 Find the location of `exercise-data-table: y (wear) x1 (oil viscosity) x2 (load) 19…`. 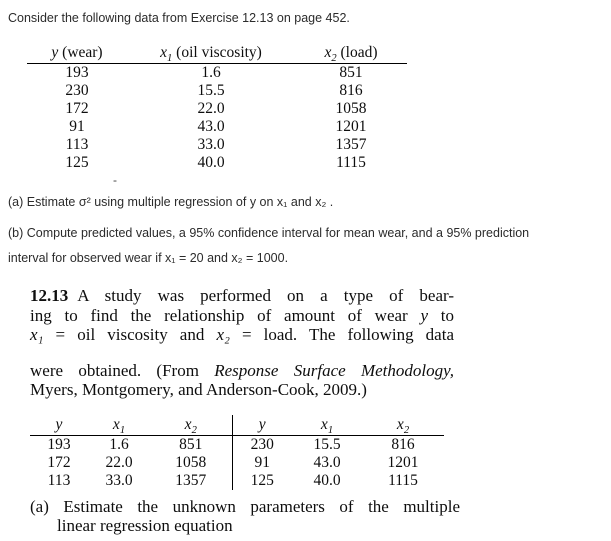

exercise-data-table: y (wear) x1 (oil viscosity) x2 (load) 19… is located at coordinates (217, 107).